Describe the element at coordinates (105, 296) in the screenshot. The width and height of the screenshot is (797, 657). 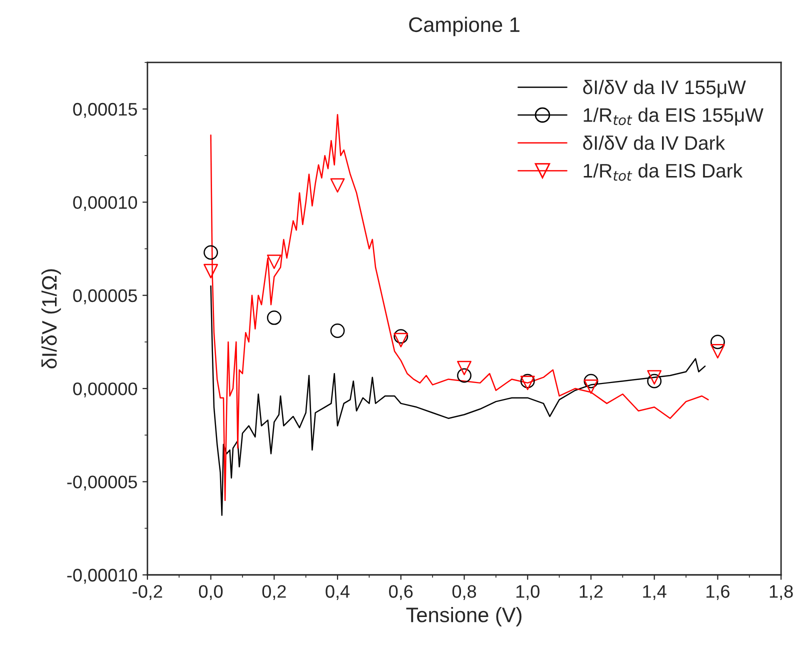
I see `y-tick-label: 0,00005` at that location.